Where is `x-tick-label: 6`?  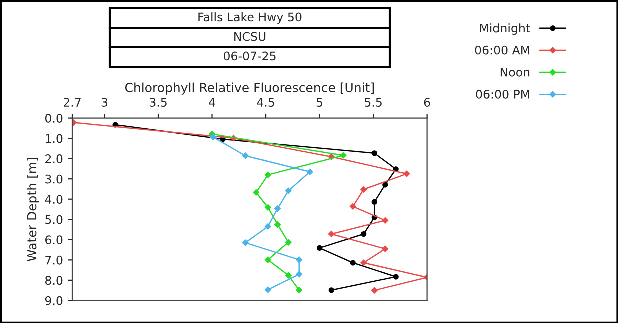 x-tick-label: 6 is located at coordinates (427, 102).